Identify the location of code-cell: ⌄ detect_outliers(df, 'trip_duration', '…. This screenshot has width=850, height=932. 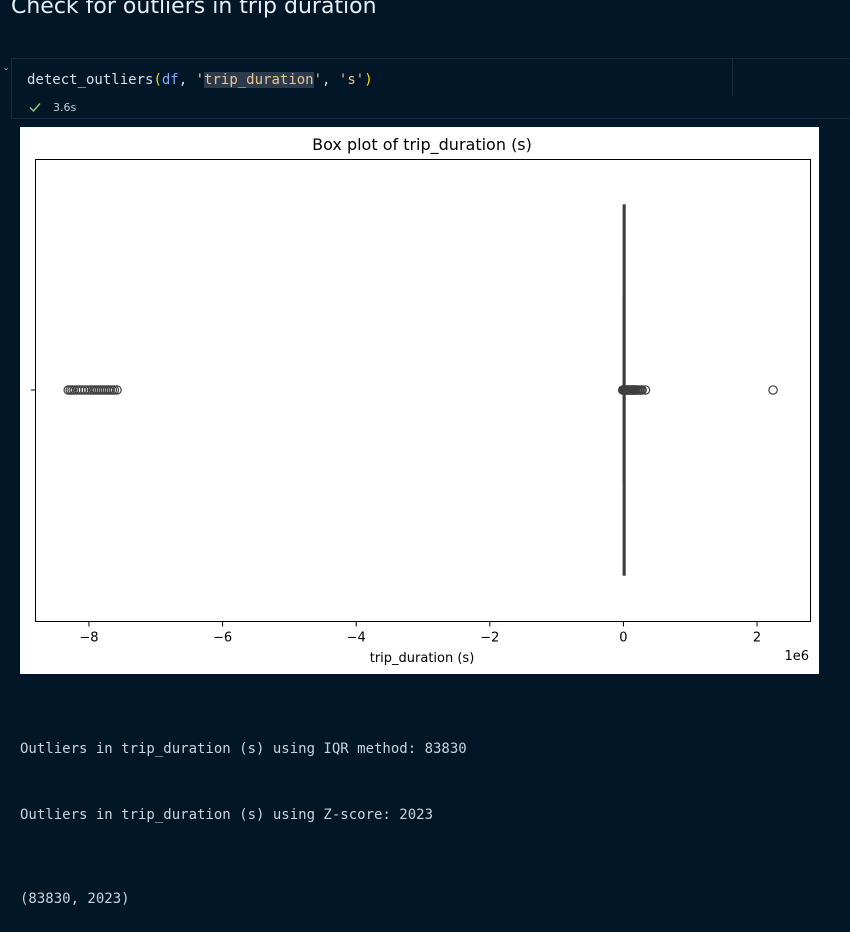
(426, 88).